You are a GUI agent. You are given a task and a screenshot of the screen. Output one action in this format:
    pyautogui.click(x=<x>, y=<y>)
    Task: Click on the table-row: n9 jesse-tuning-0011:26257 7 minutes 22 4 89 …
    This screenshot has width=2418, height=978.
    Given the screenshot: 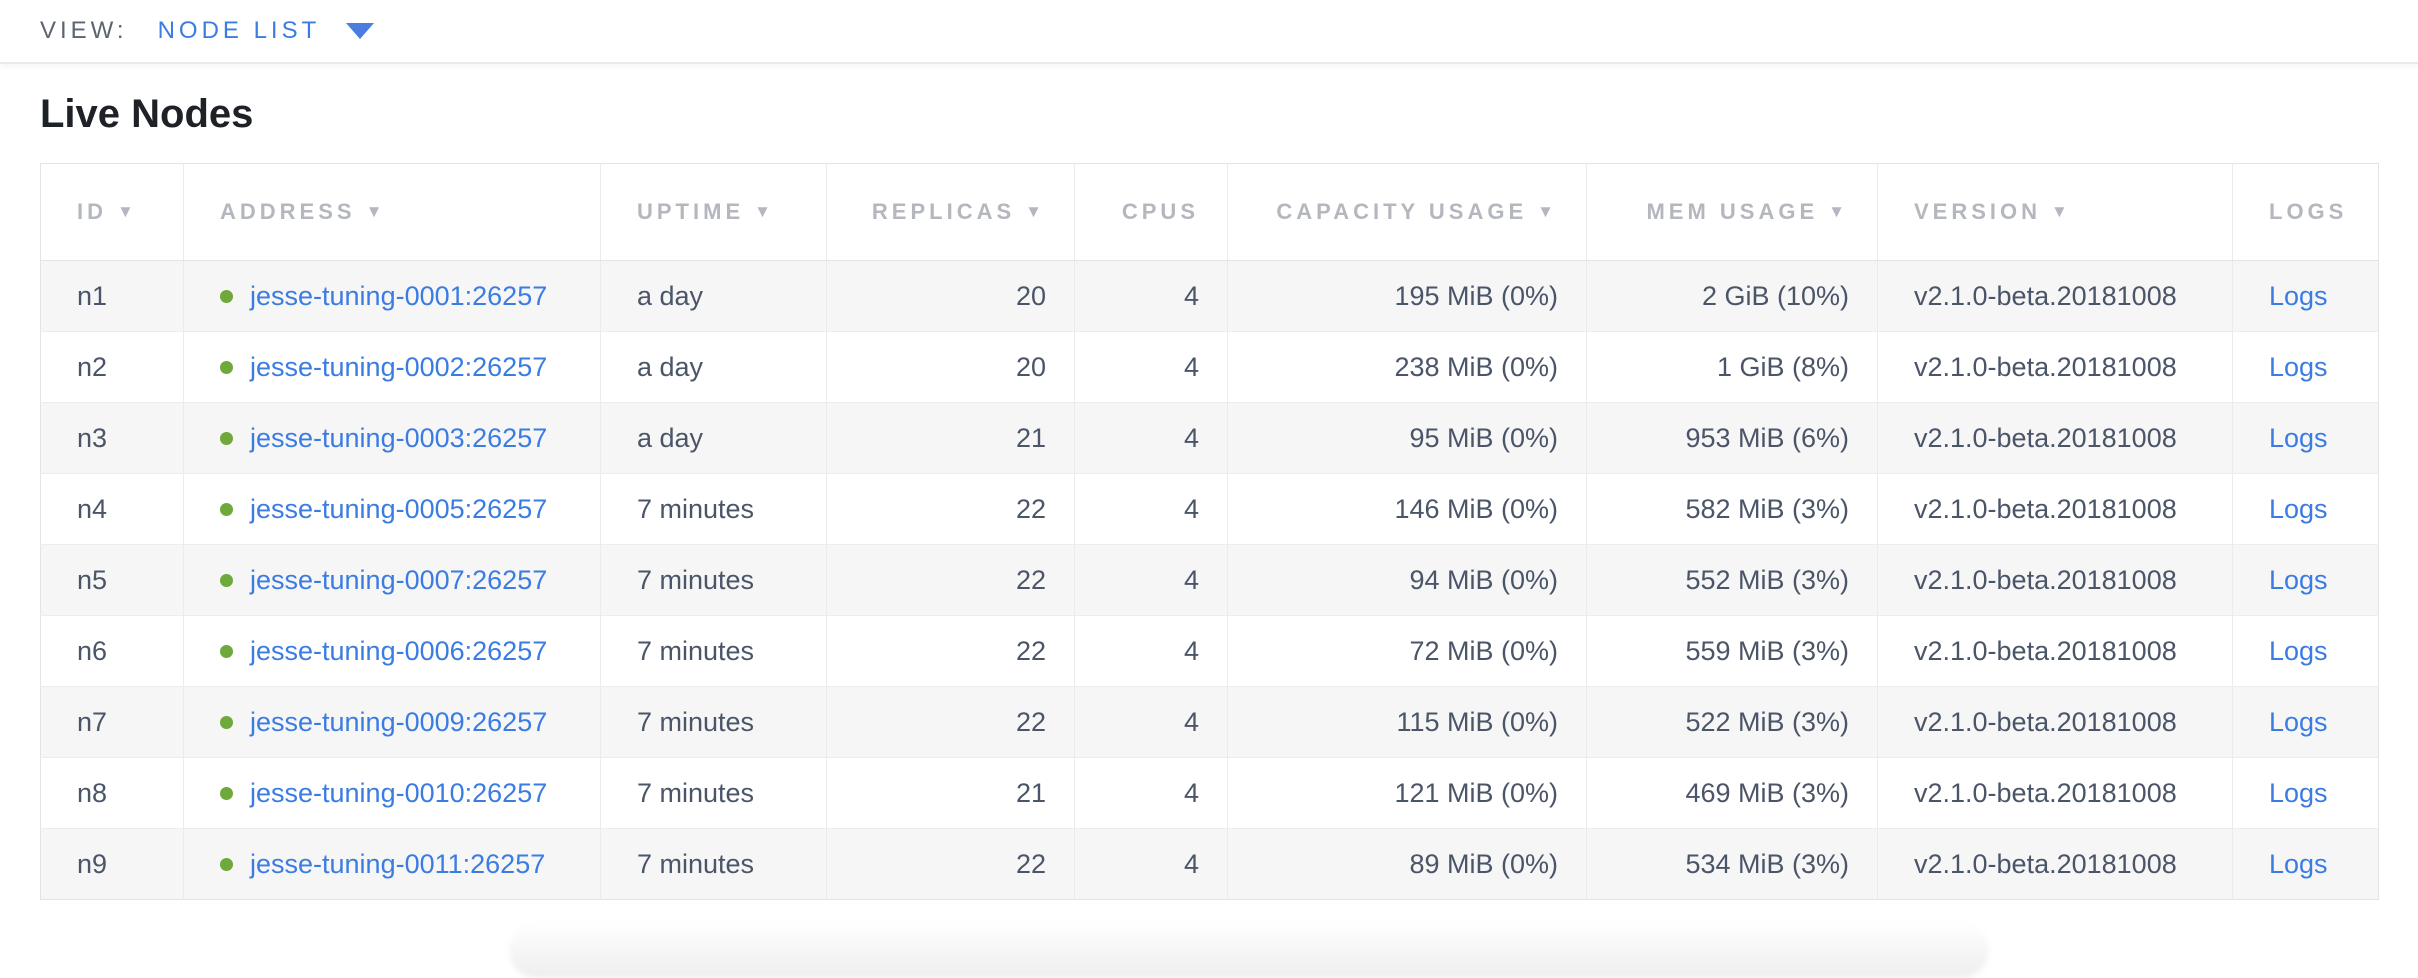 What is the action you would take?
    pyautogui.click(x=1209, y=864)
    